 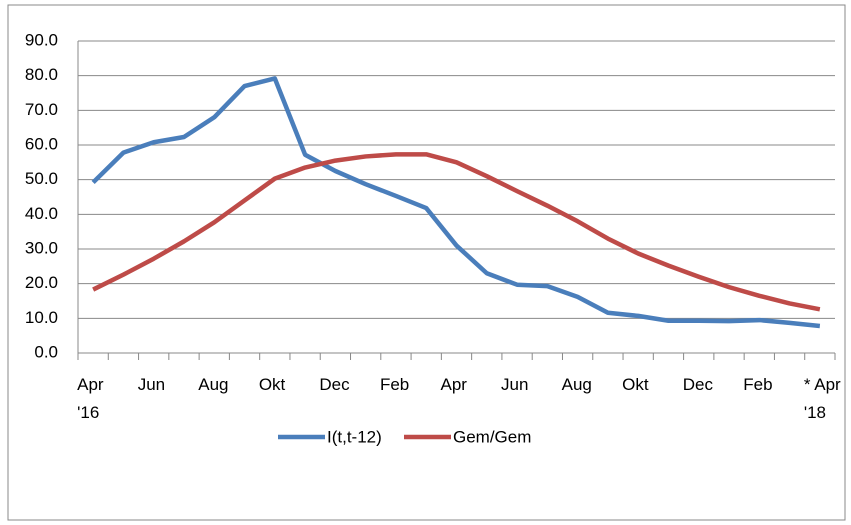 What do you see at coordinates (822, 398) in the screenshot?
I see `x-tick-label: * Apr '18` at bounding box center [822, 398].